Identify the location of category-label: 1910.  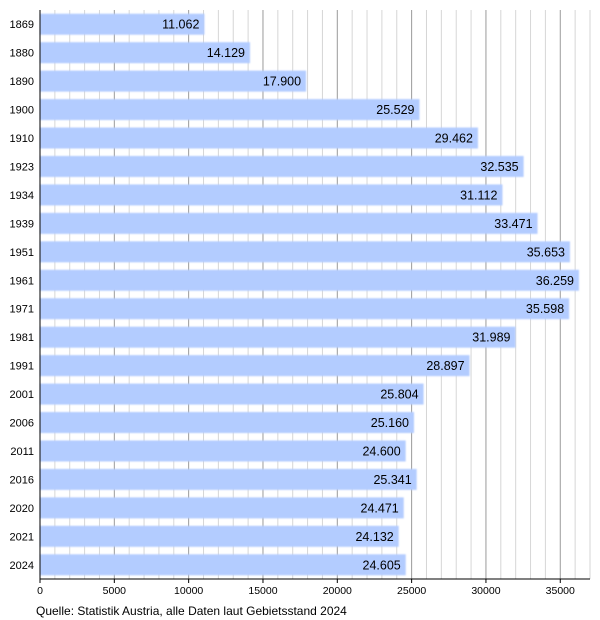
(22, 139).